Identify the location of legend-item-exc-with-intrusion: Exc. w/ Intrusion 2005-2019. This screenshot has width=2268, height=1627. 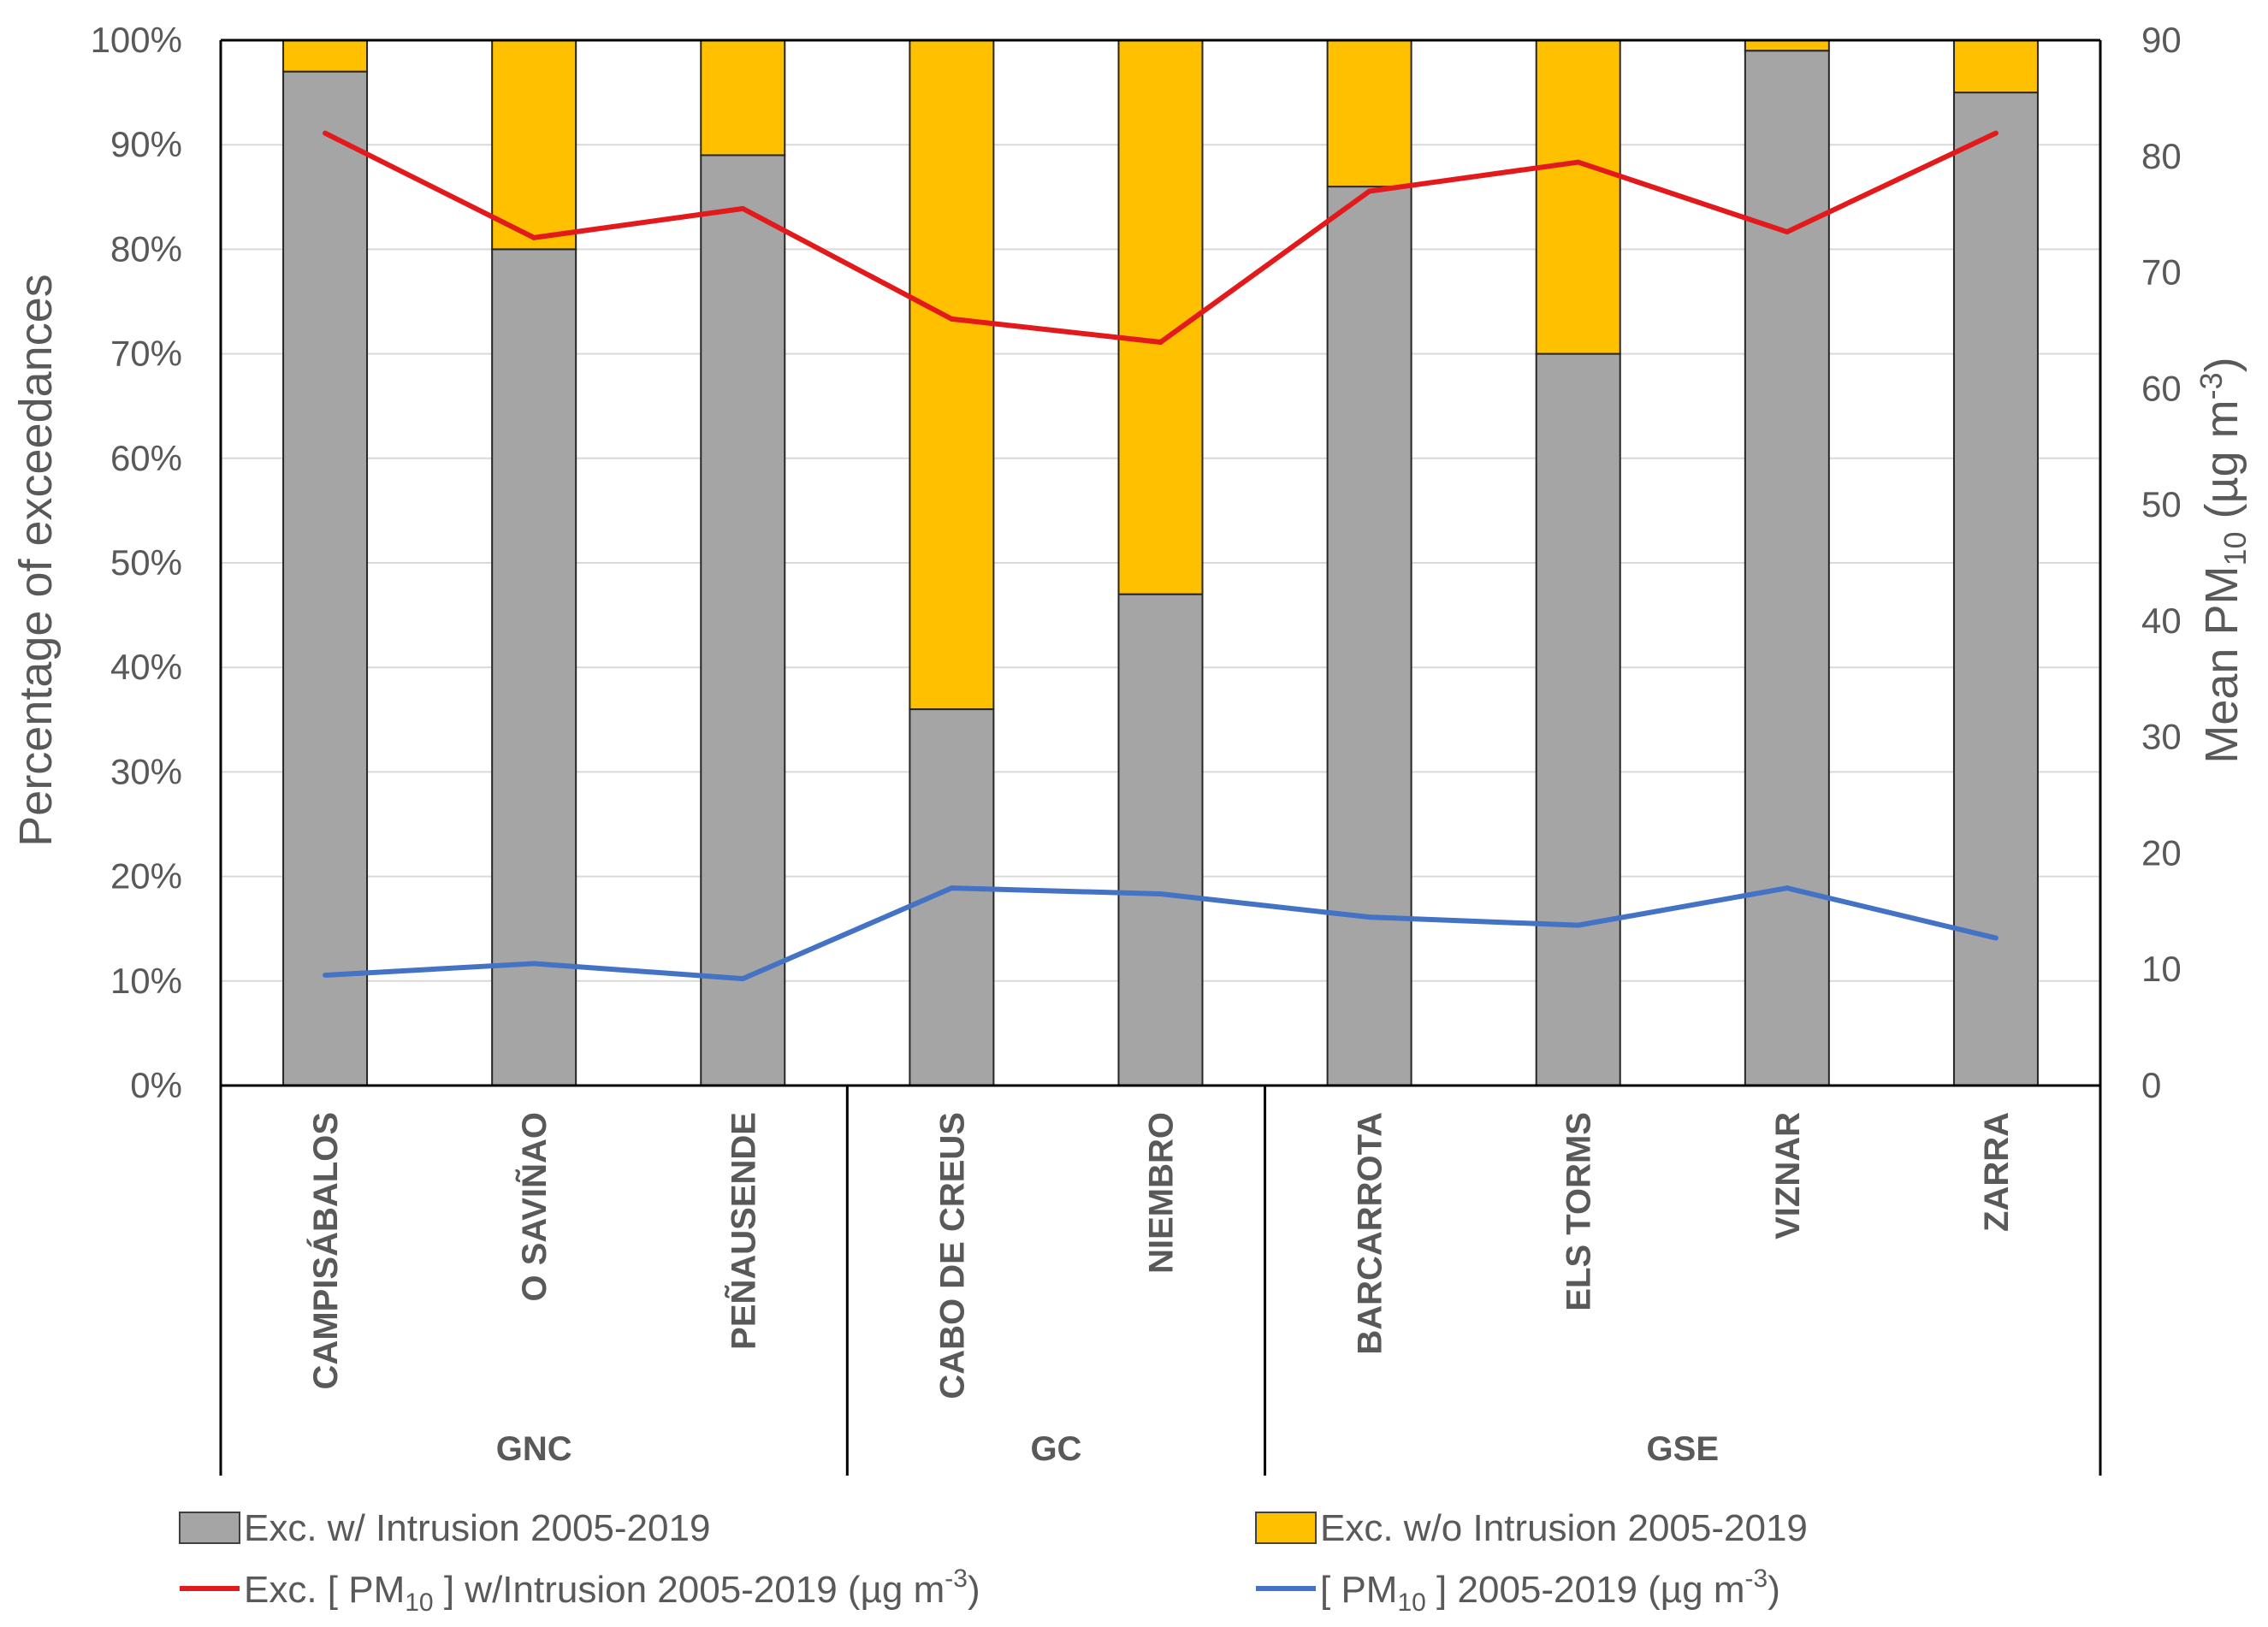
(444, 1528).